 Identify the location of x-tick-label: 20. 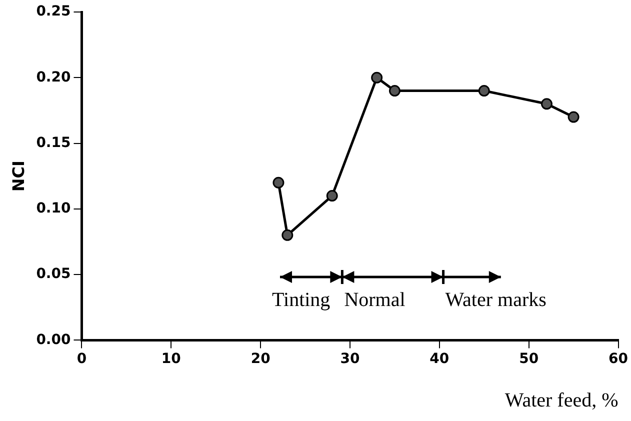
(260, 359).